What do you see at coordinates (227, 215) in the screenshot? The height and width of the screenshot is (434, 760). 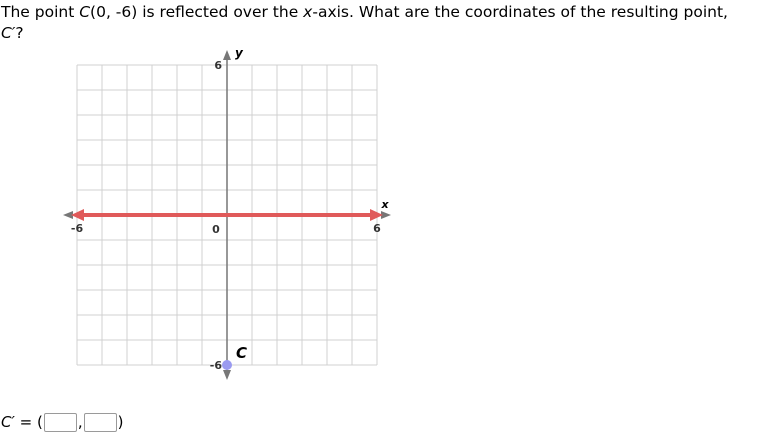 I see `drawn-line-layer` at bounding box center [227, 215].